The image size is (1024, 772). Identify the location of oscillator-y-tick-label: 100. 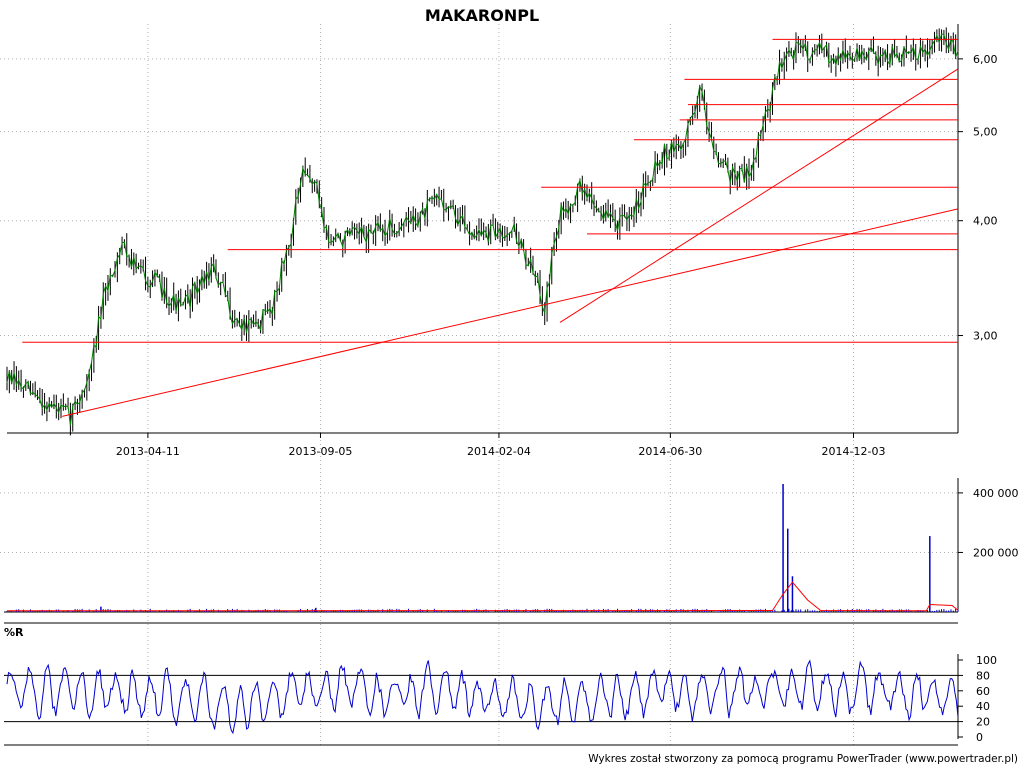
(986, 660).